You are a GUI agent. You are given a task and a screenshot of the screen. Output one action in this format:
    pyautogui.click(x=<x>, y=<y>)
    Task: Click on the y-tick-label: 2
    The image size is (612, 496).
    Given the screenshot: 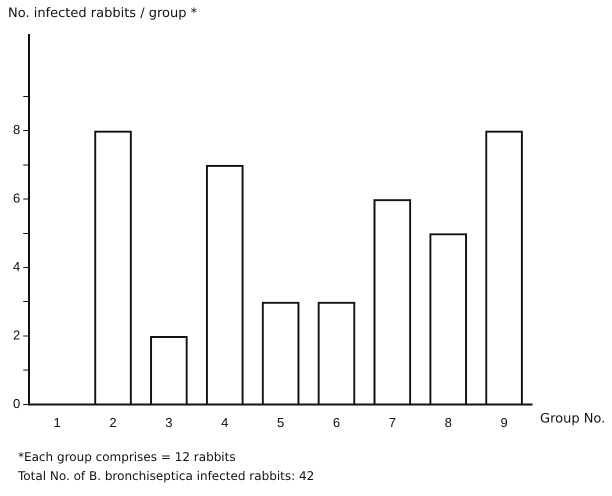 What is the action you would take?
    pyautogui.click(x=16, y=335)
    